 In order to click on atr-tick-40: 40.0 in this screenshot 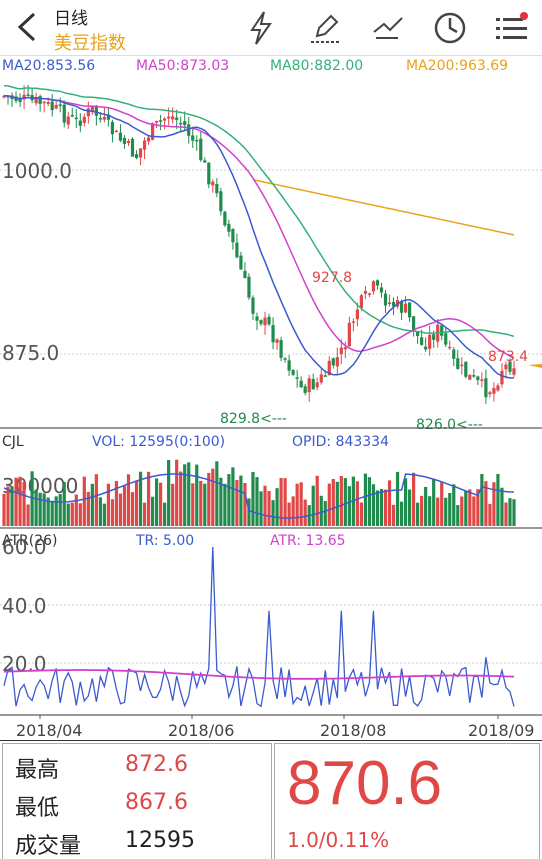, I will do `click(24, 606)`.